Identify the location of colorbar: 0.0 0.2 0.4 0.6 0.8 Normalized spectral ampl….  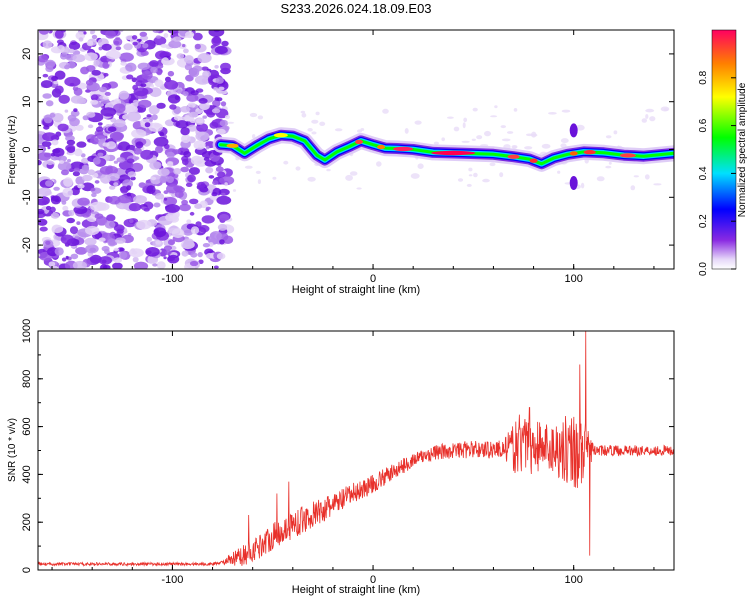
(723, 152).